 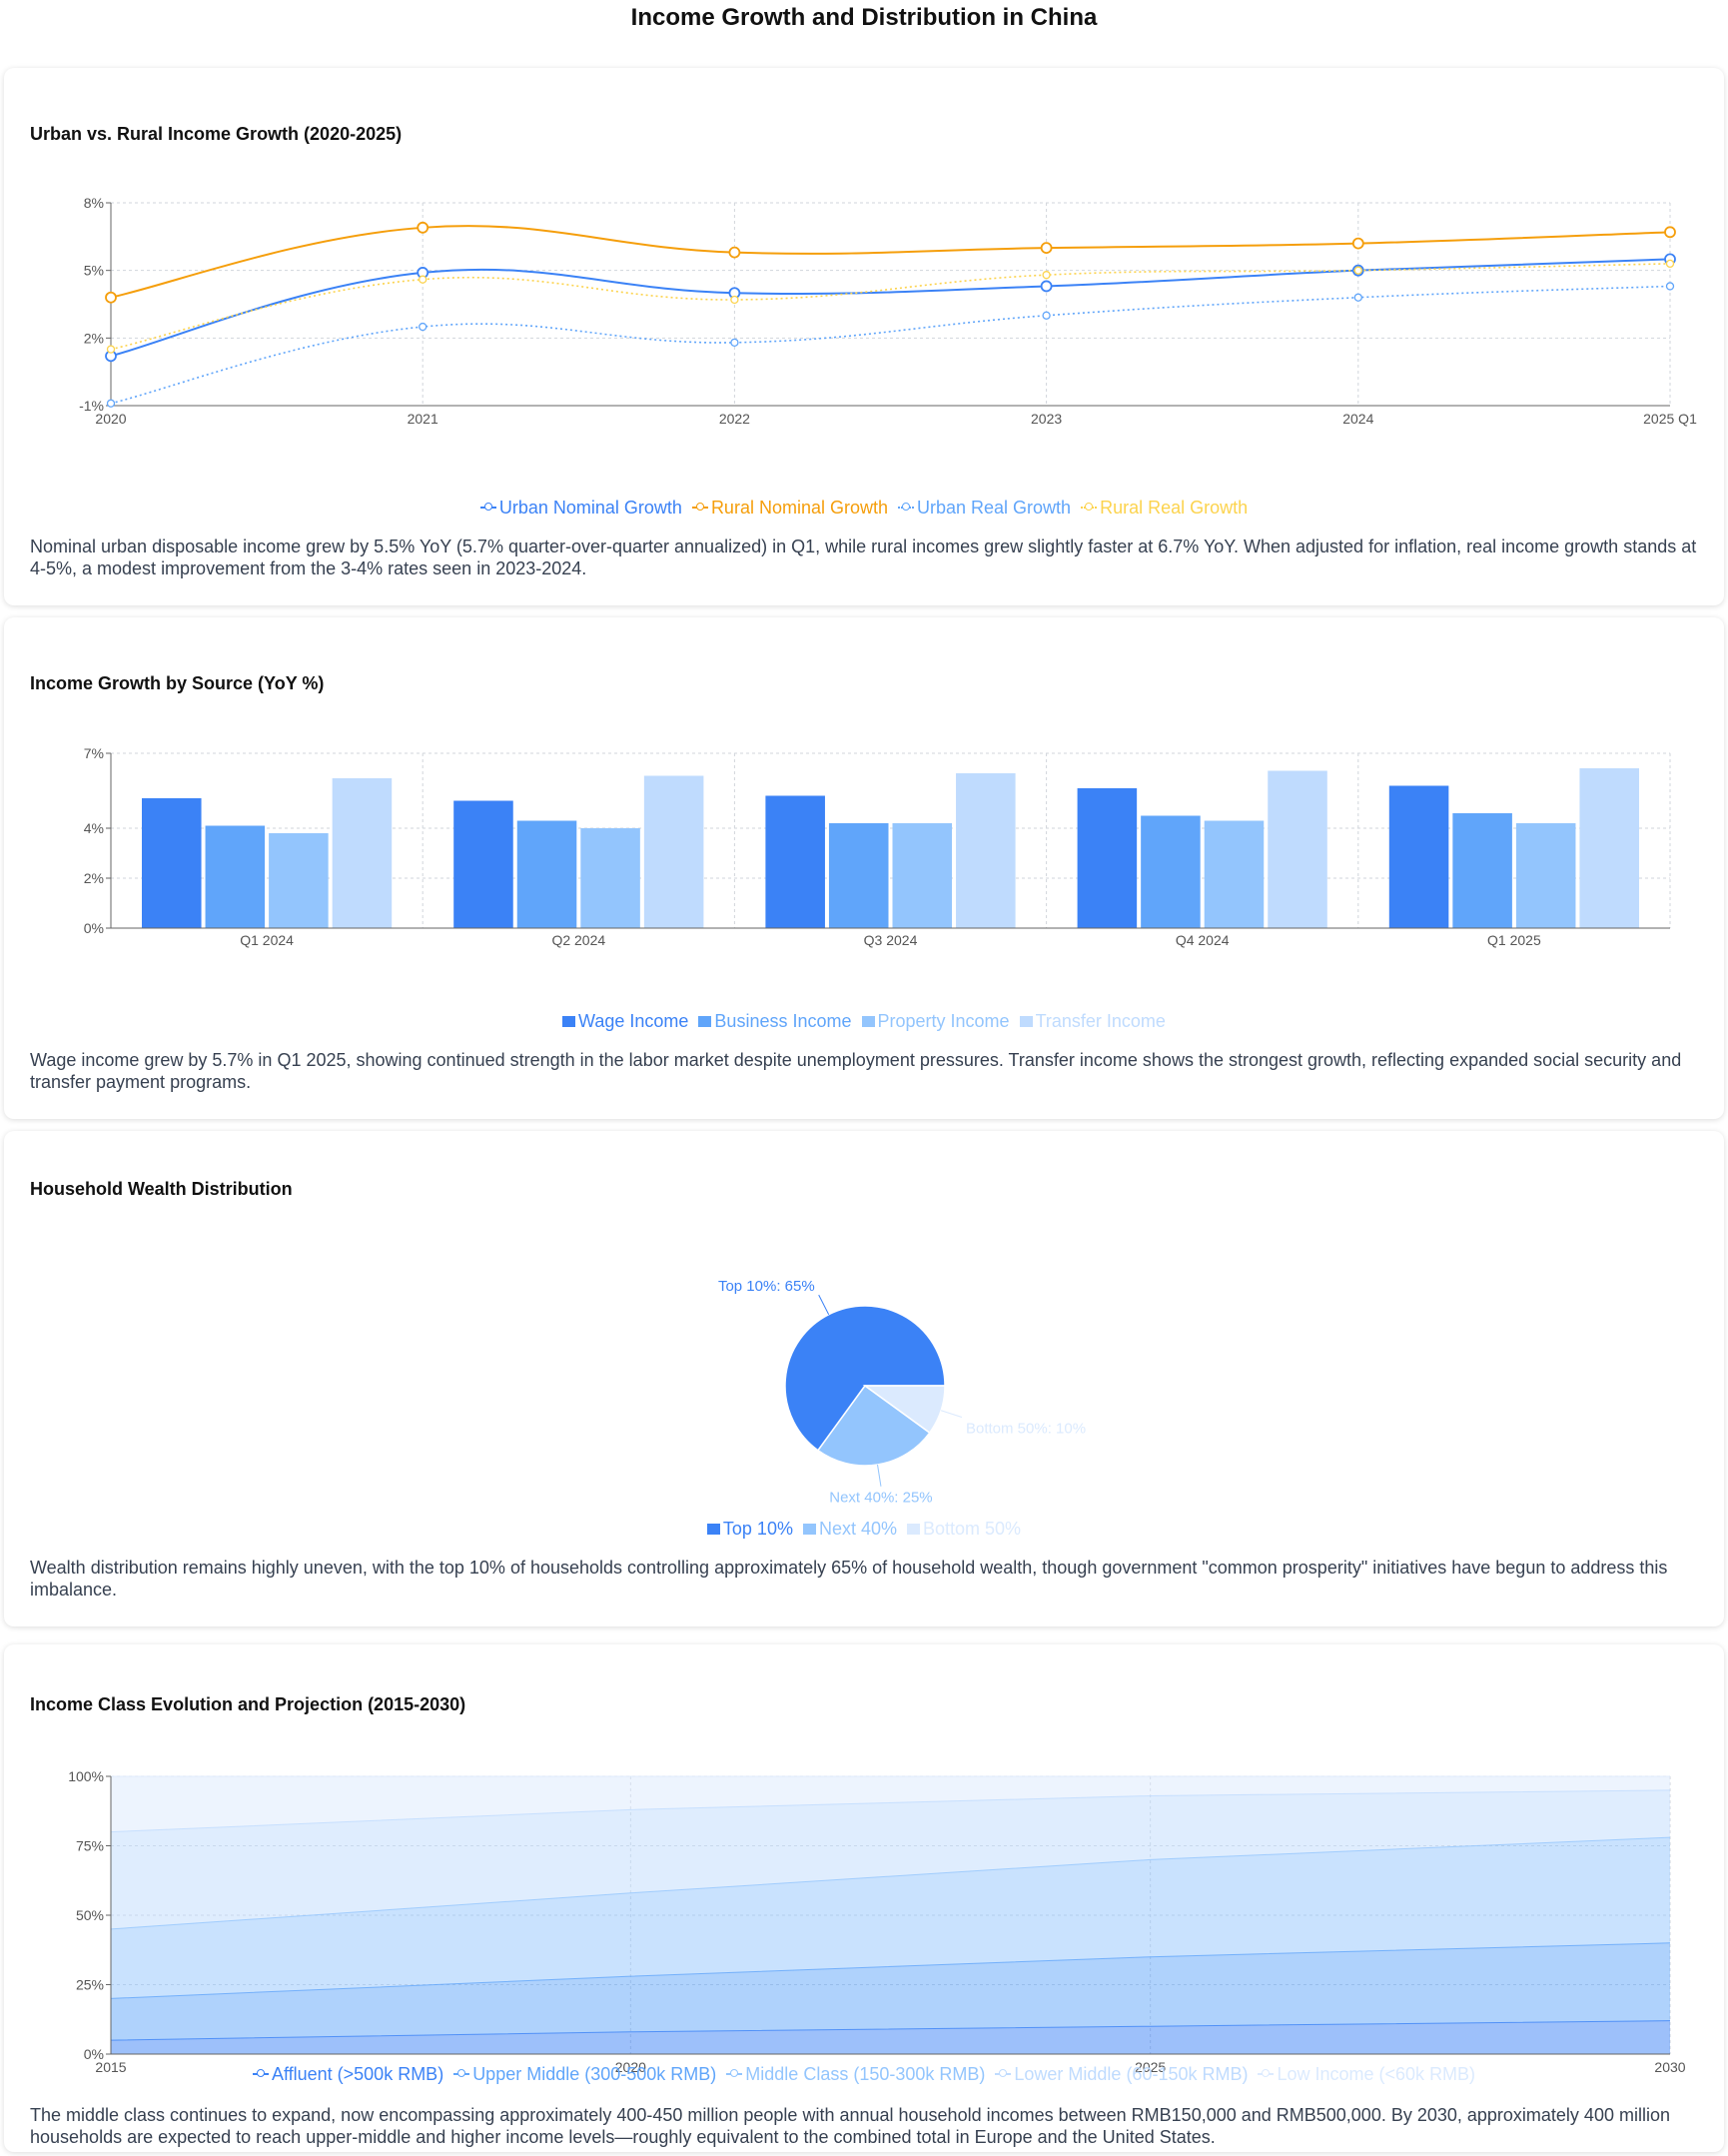 I want to click on wealth-legend: Top 10% Next 40% Bottom 50%, so click(x=864, y=1529).